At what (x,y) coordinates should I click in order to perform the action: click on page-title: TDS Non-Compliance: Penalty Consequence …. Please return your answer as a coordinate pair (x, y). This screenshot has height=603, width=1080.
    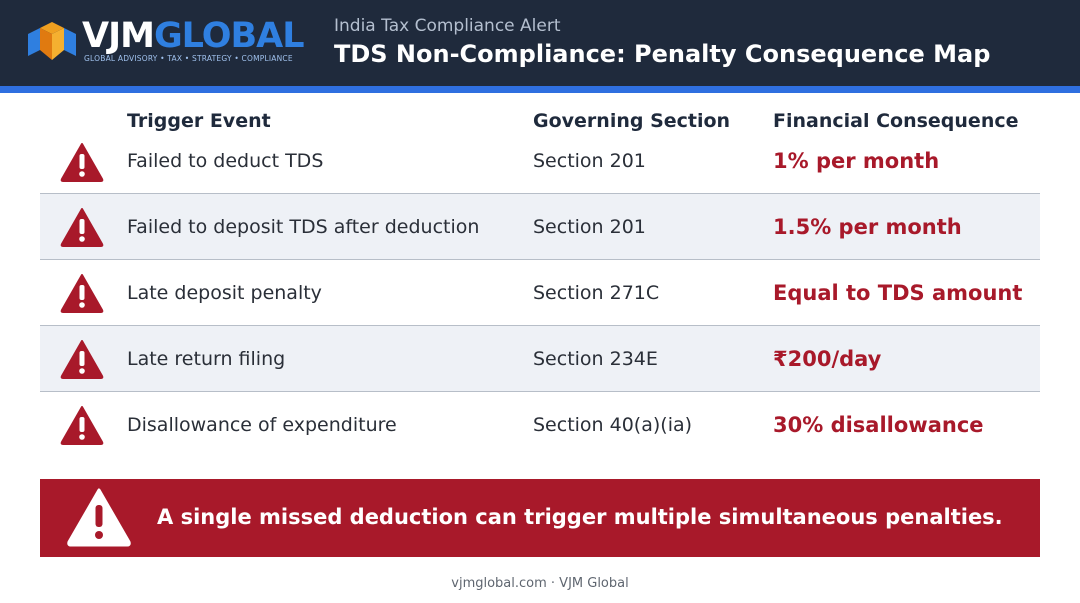
    Looking at the image, I should click on (662, 54).